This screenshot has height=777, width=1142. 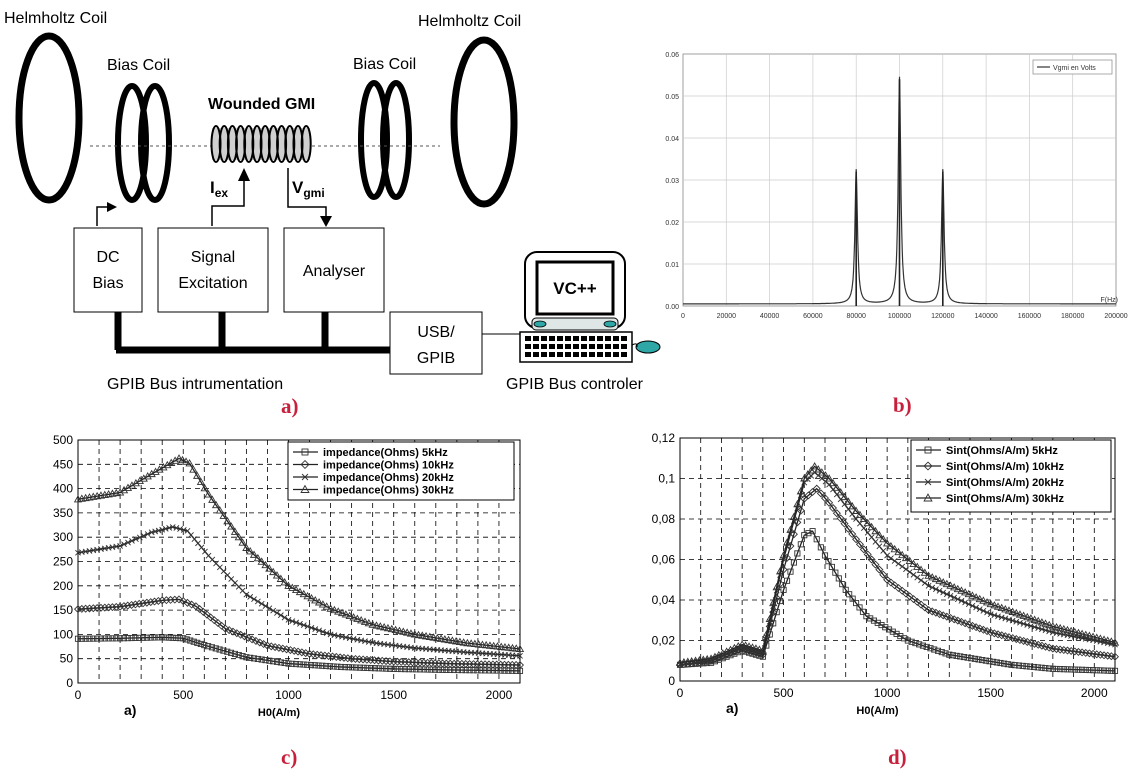 I want to click on analyser-label: Analyser, so click(x=334, y=271).